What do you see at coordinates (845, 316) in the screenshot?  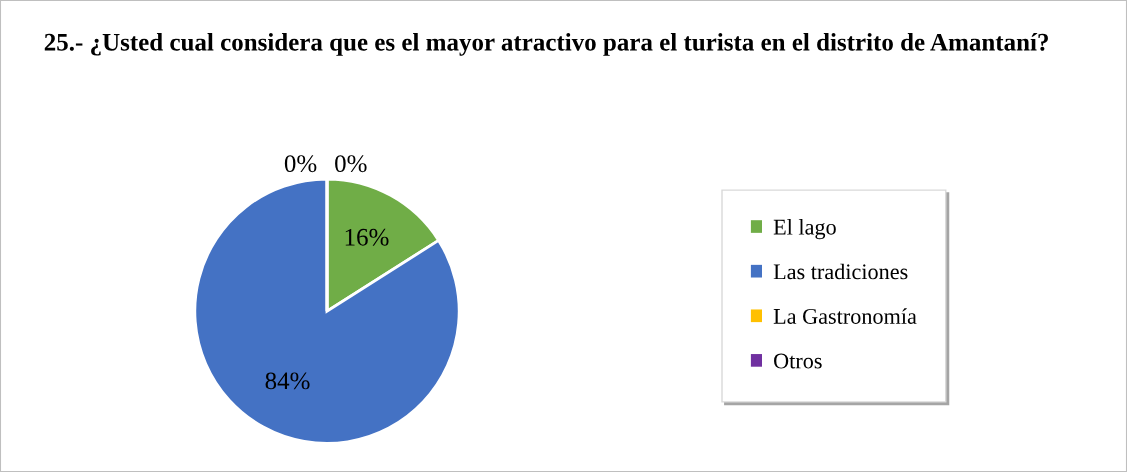 I see `legend-label: La Gastronomía` at bounding box center [845, 316].